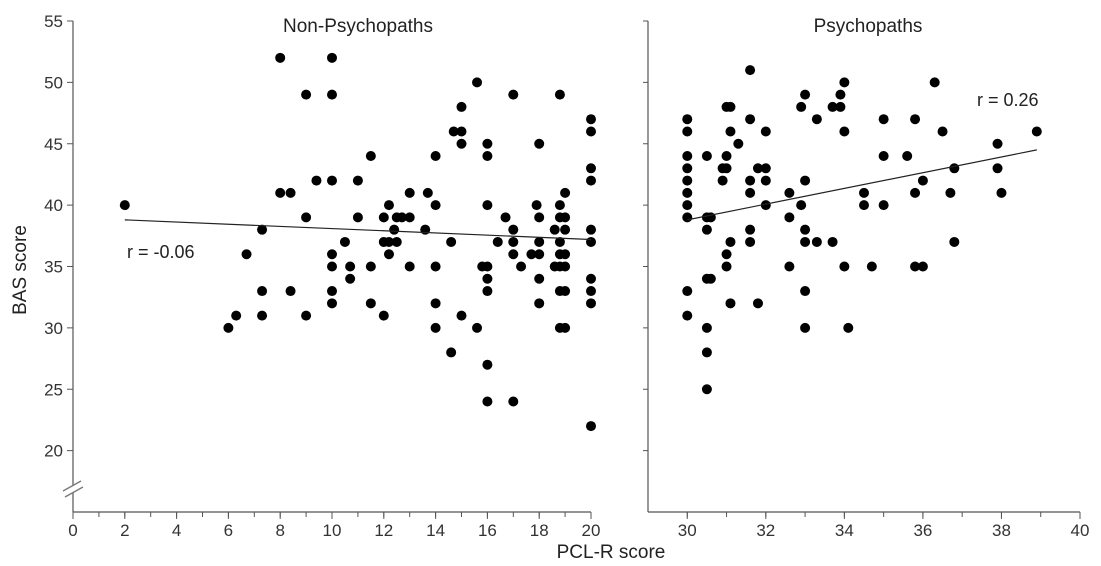  Describe the element at coordinates (53, 82) in the screenshot. I see `y-tick-label: 50` at that location.